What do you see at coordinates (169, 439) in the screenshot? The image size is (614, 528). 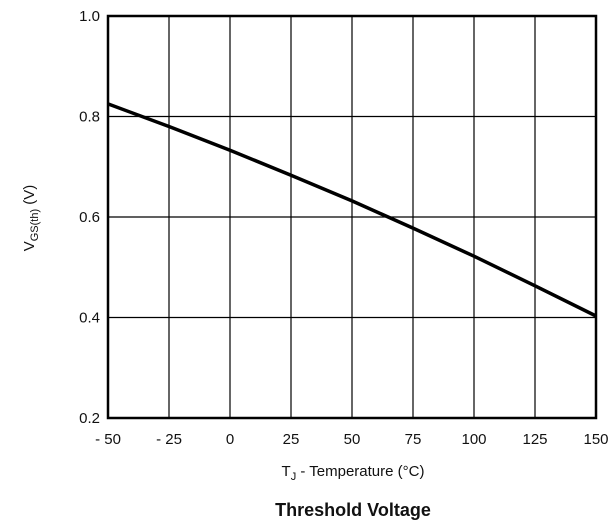 I see `x-tick-label: - 25` at bounding box center [169, 439].